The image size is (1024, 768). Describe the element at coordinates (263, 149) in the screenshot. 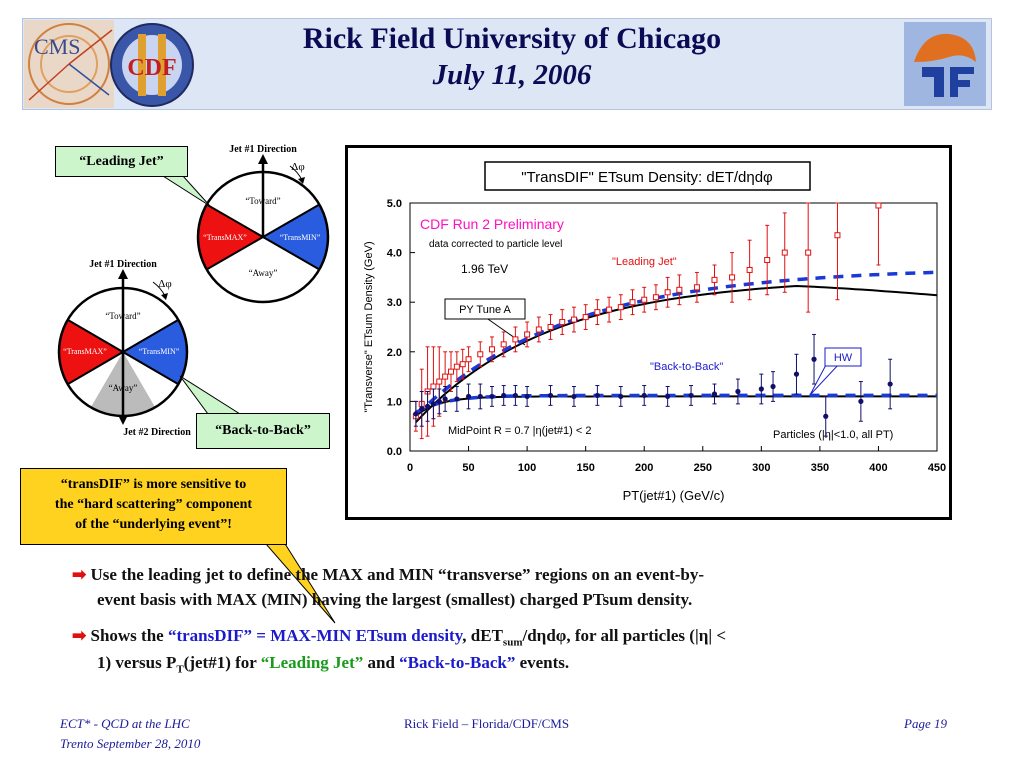

I see `jet1-direction-label: Jet #1 Direction` at that location.